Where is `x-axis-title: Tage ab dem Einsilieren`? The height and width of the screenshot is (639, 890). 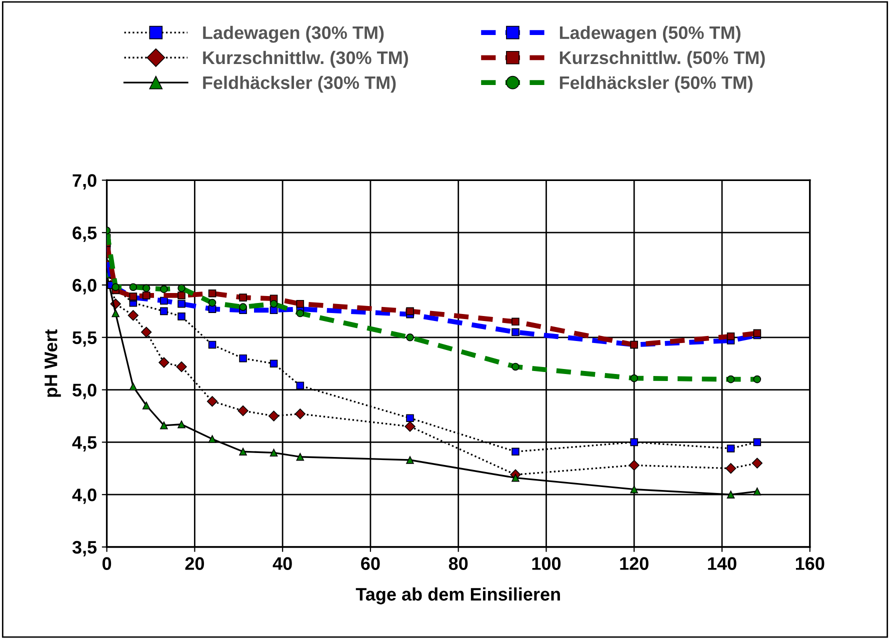
x-axis-title: Tage ab dem Einsilieren is located at coordinates (458, 595).